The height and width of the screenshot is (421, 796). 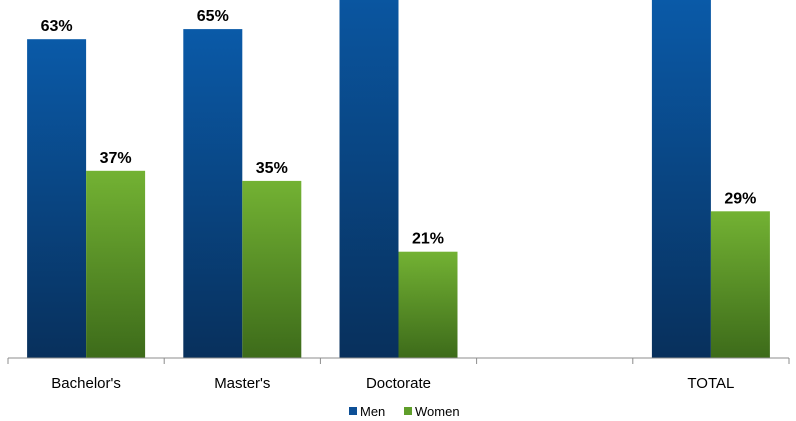 I want to click on x-tick-label-0: Bachelor's, so click(x=86, y=383).